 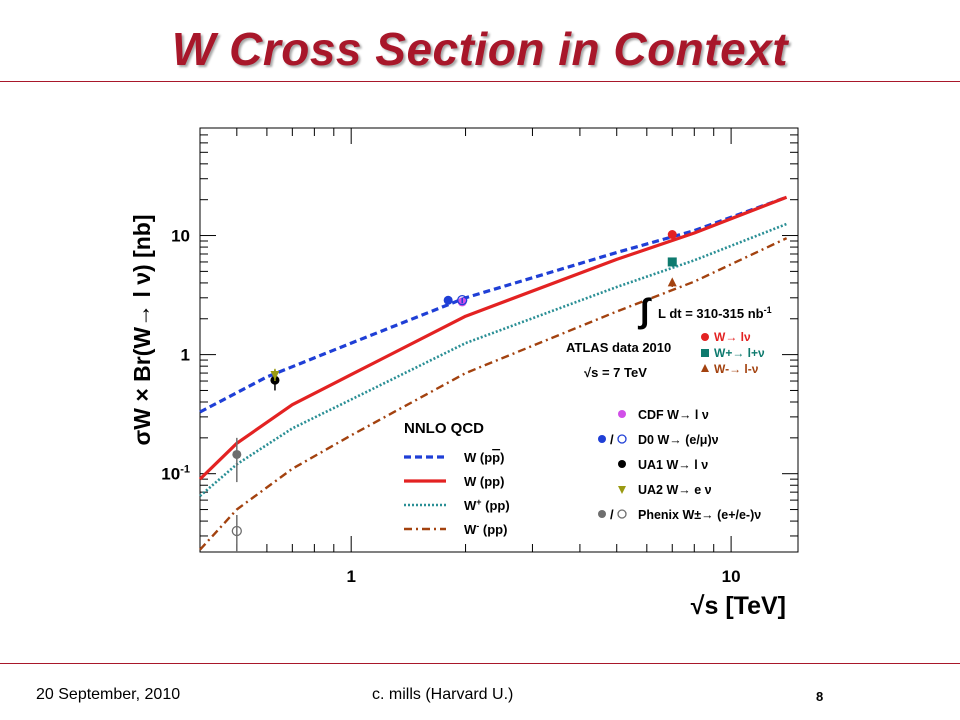 What do you see at coordinates (180, 236) in the screenshot?
I see `y-tick-label: 10` at bounding box center [180, 236].